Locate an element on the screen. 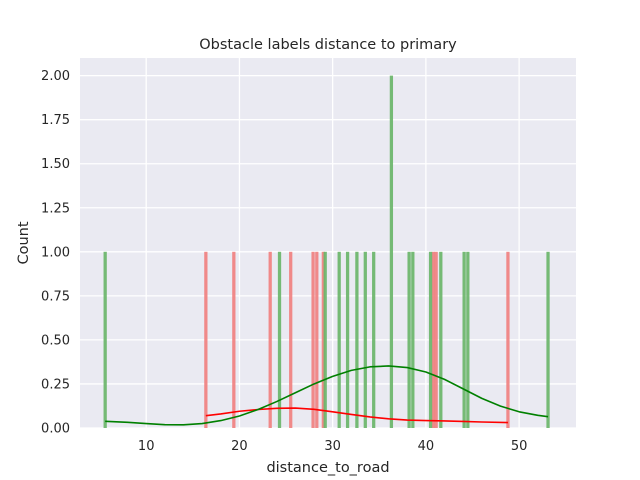  y-tick-label: 0.75 is located at coordinates (55, 296).